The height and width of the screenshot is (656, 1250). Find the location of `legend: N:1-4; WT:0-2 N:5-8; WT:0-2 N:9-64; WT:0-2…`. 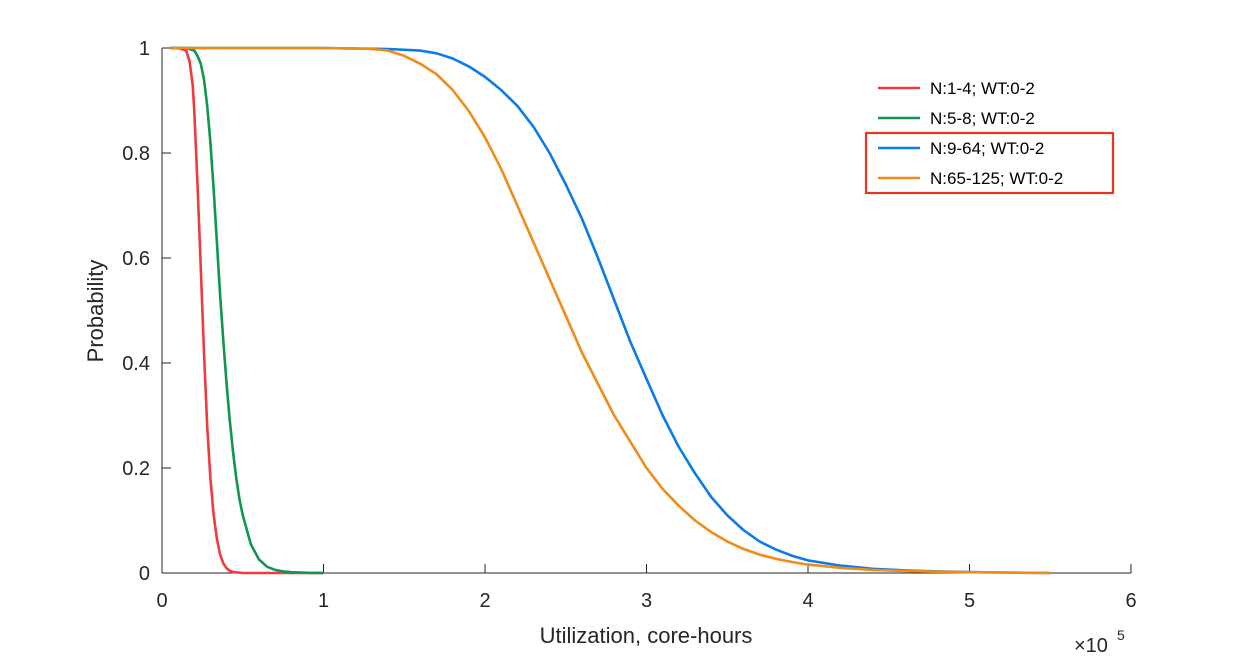

legend: N:1-4; WT:0-2 N:5-8; WT:0-2 N:9-64; WT:0-2… is located at coordinates (989, 137).